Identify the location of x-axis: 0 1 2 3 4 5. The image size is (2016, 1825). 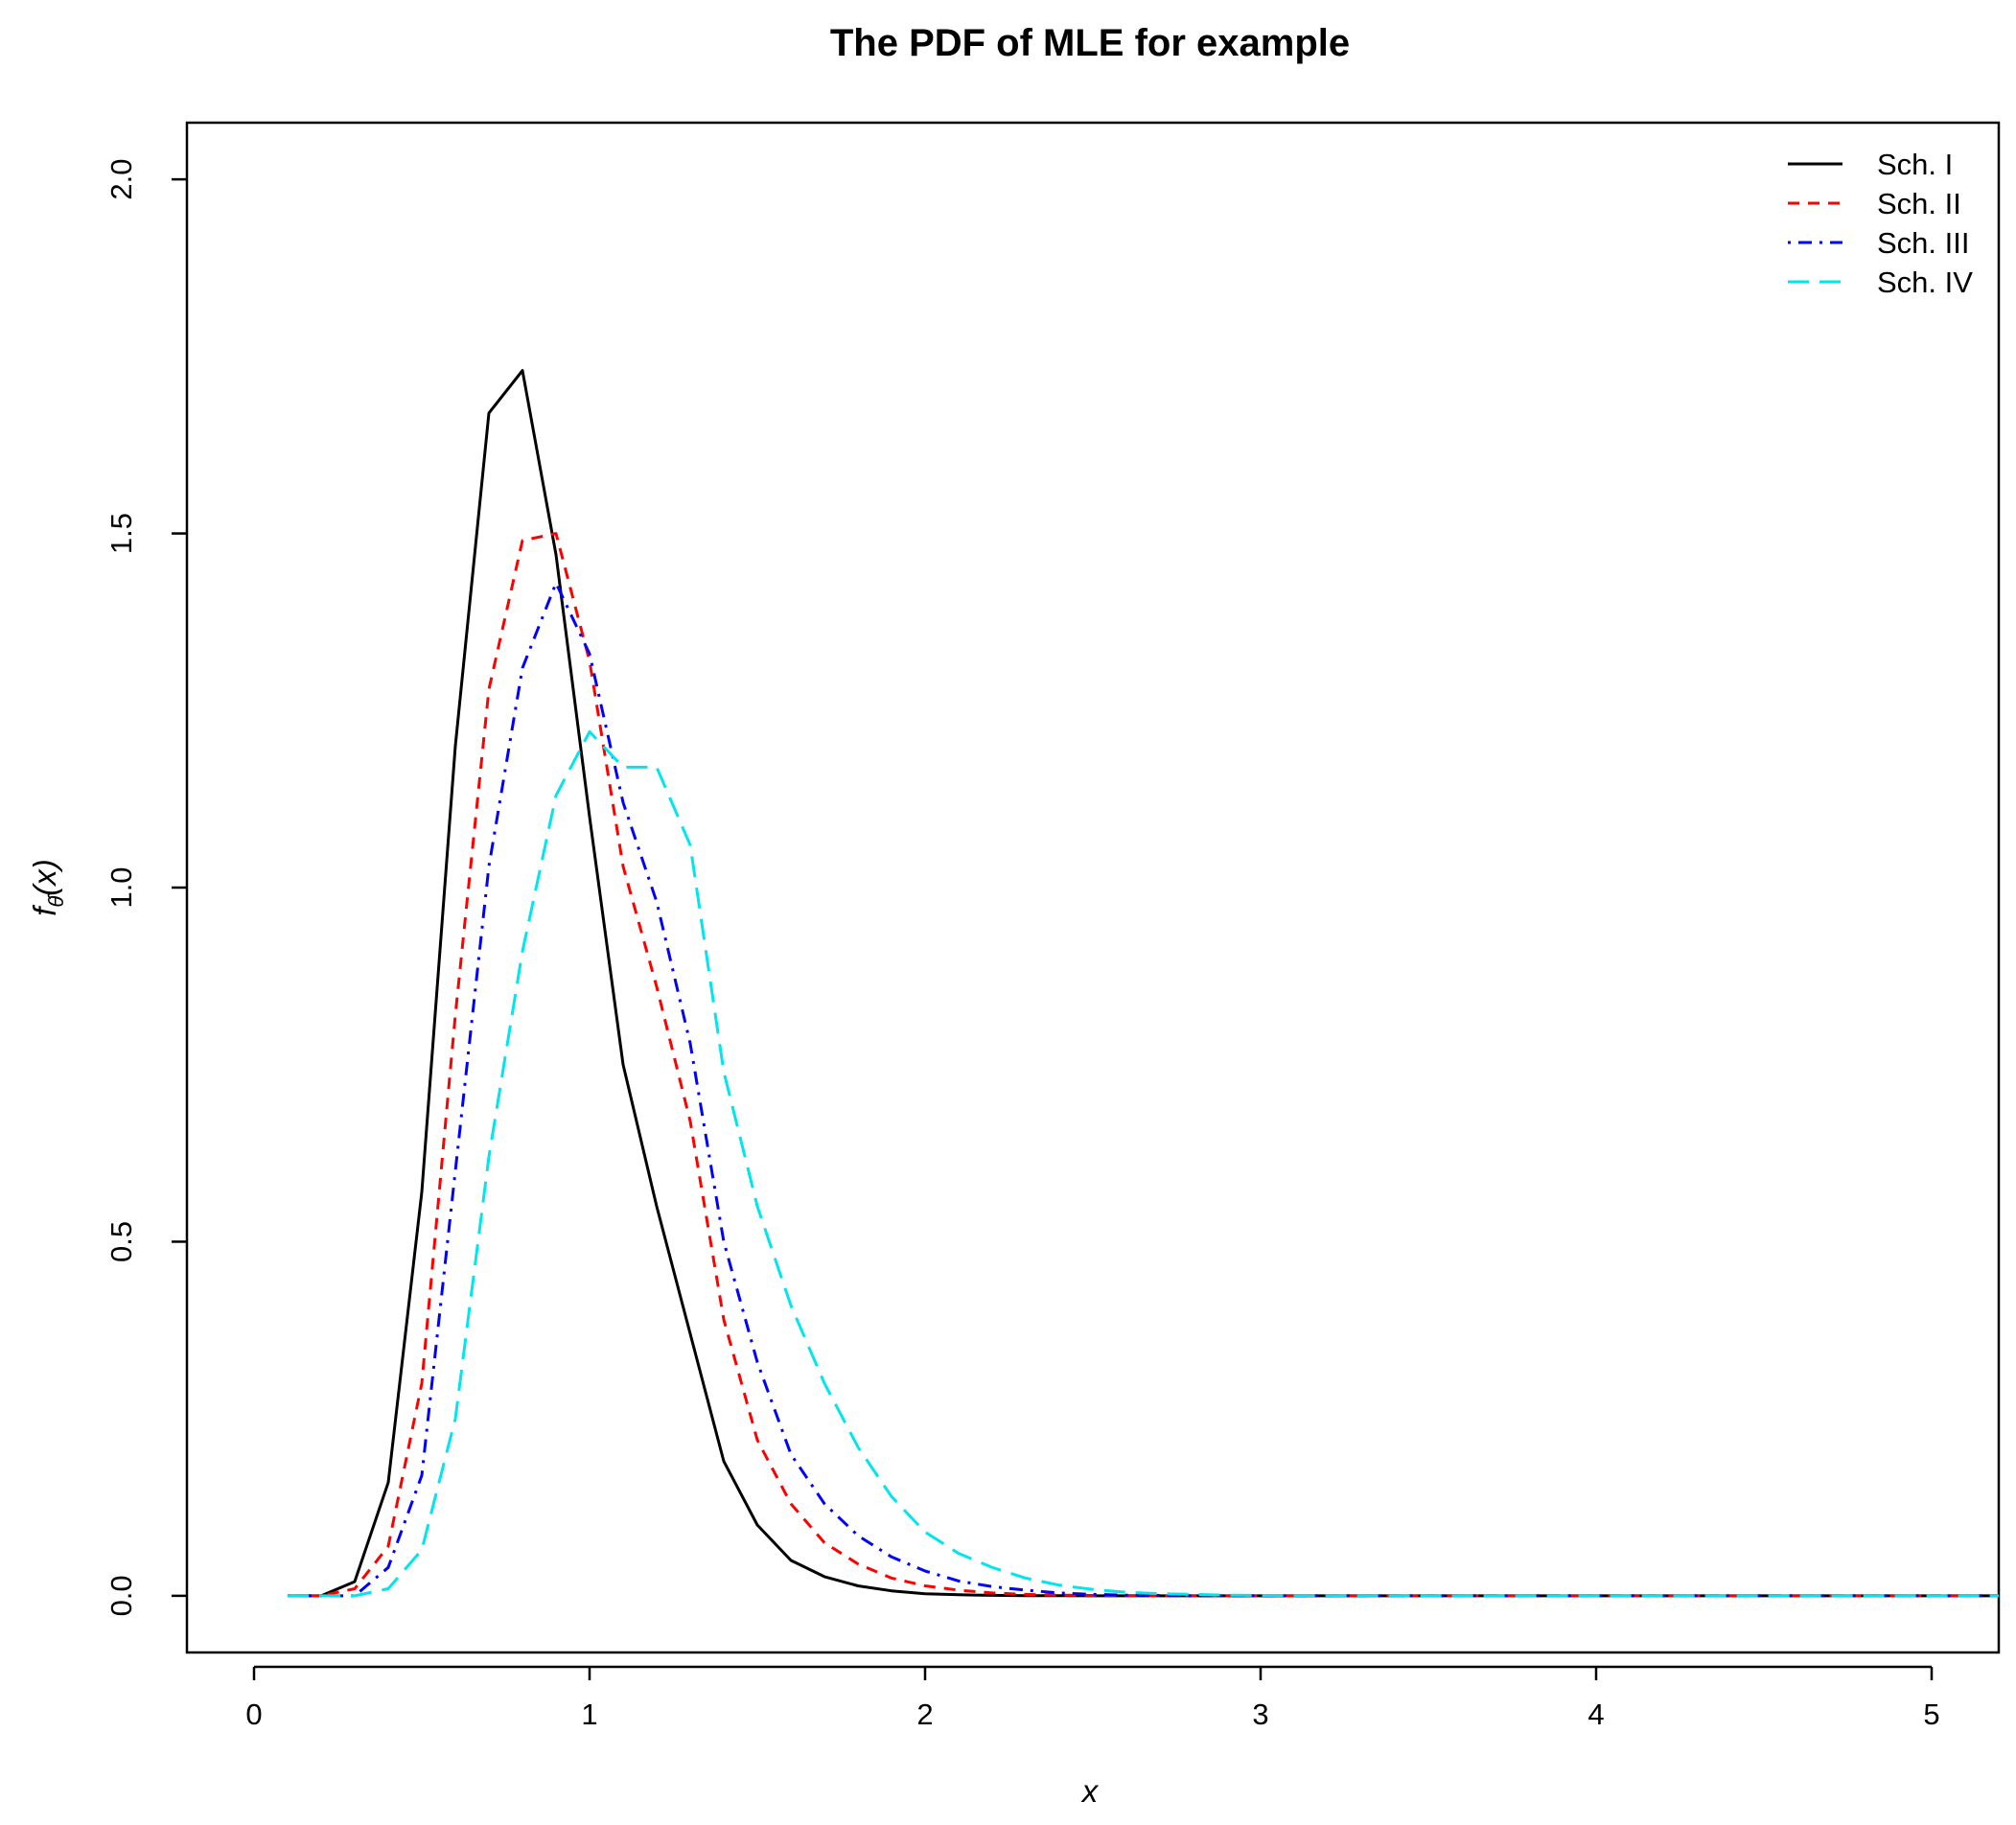
(1092, 1698).